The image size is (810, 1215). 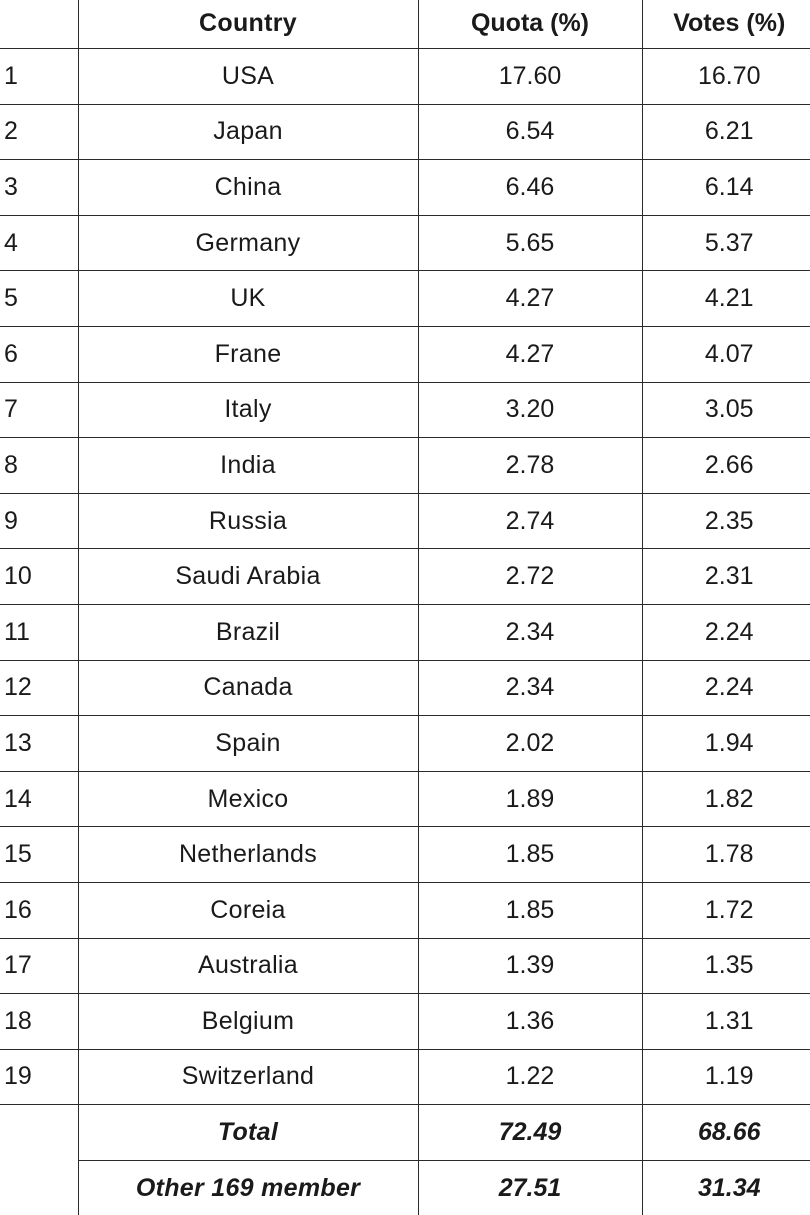 I want to click on quota-cell: 1.89, so click(x=530, y=799).